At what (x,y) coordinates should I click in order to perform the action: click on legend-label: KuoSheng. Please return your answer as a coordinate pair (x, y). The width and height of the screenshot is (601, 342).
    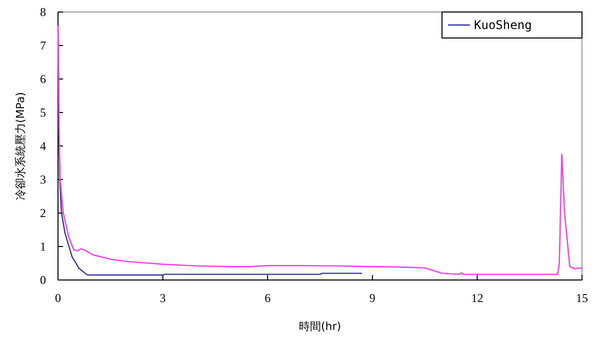
    Looking at the image, I should click on (503, 25).